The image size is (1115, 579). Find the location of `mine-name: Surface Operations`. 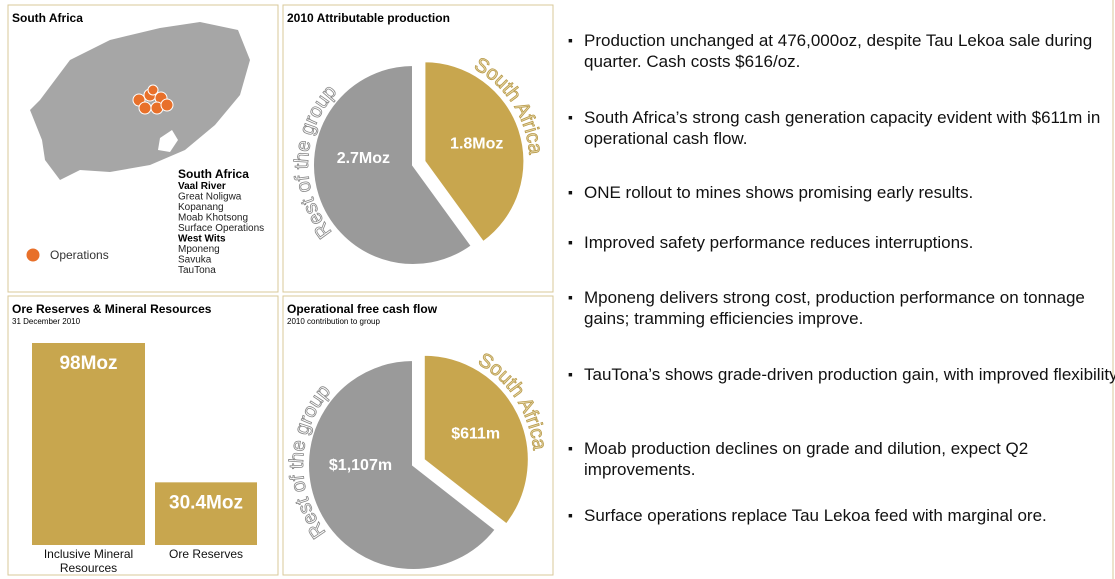

mine-name: Surface Operations is located at coordinates (221, 228).